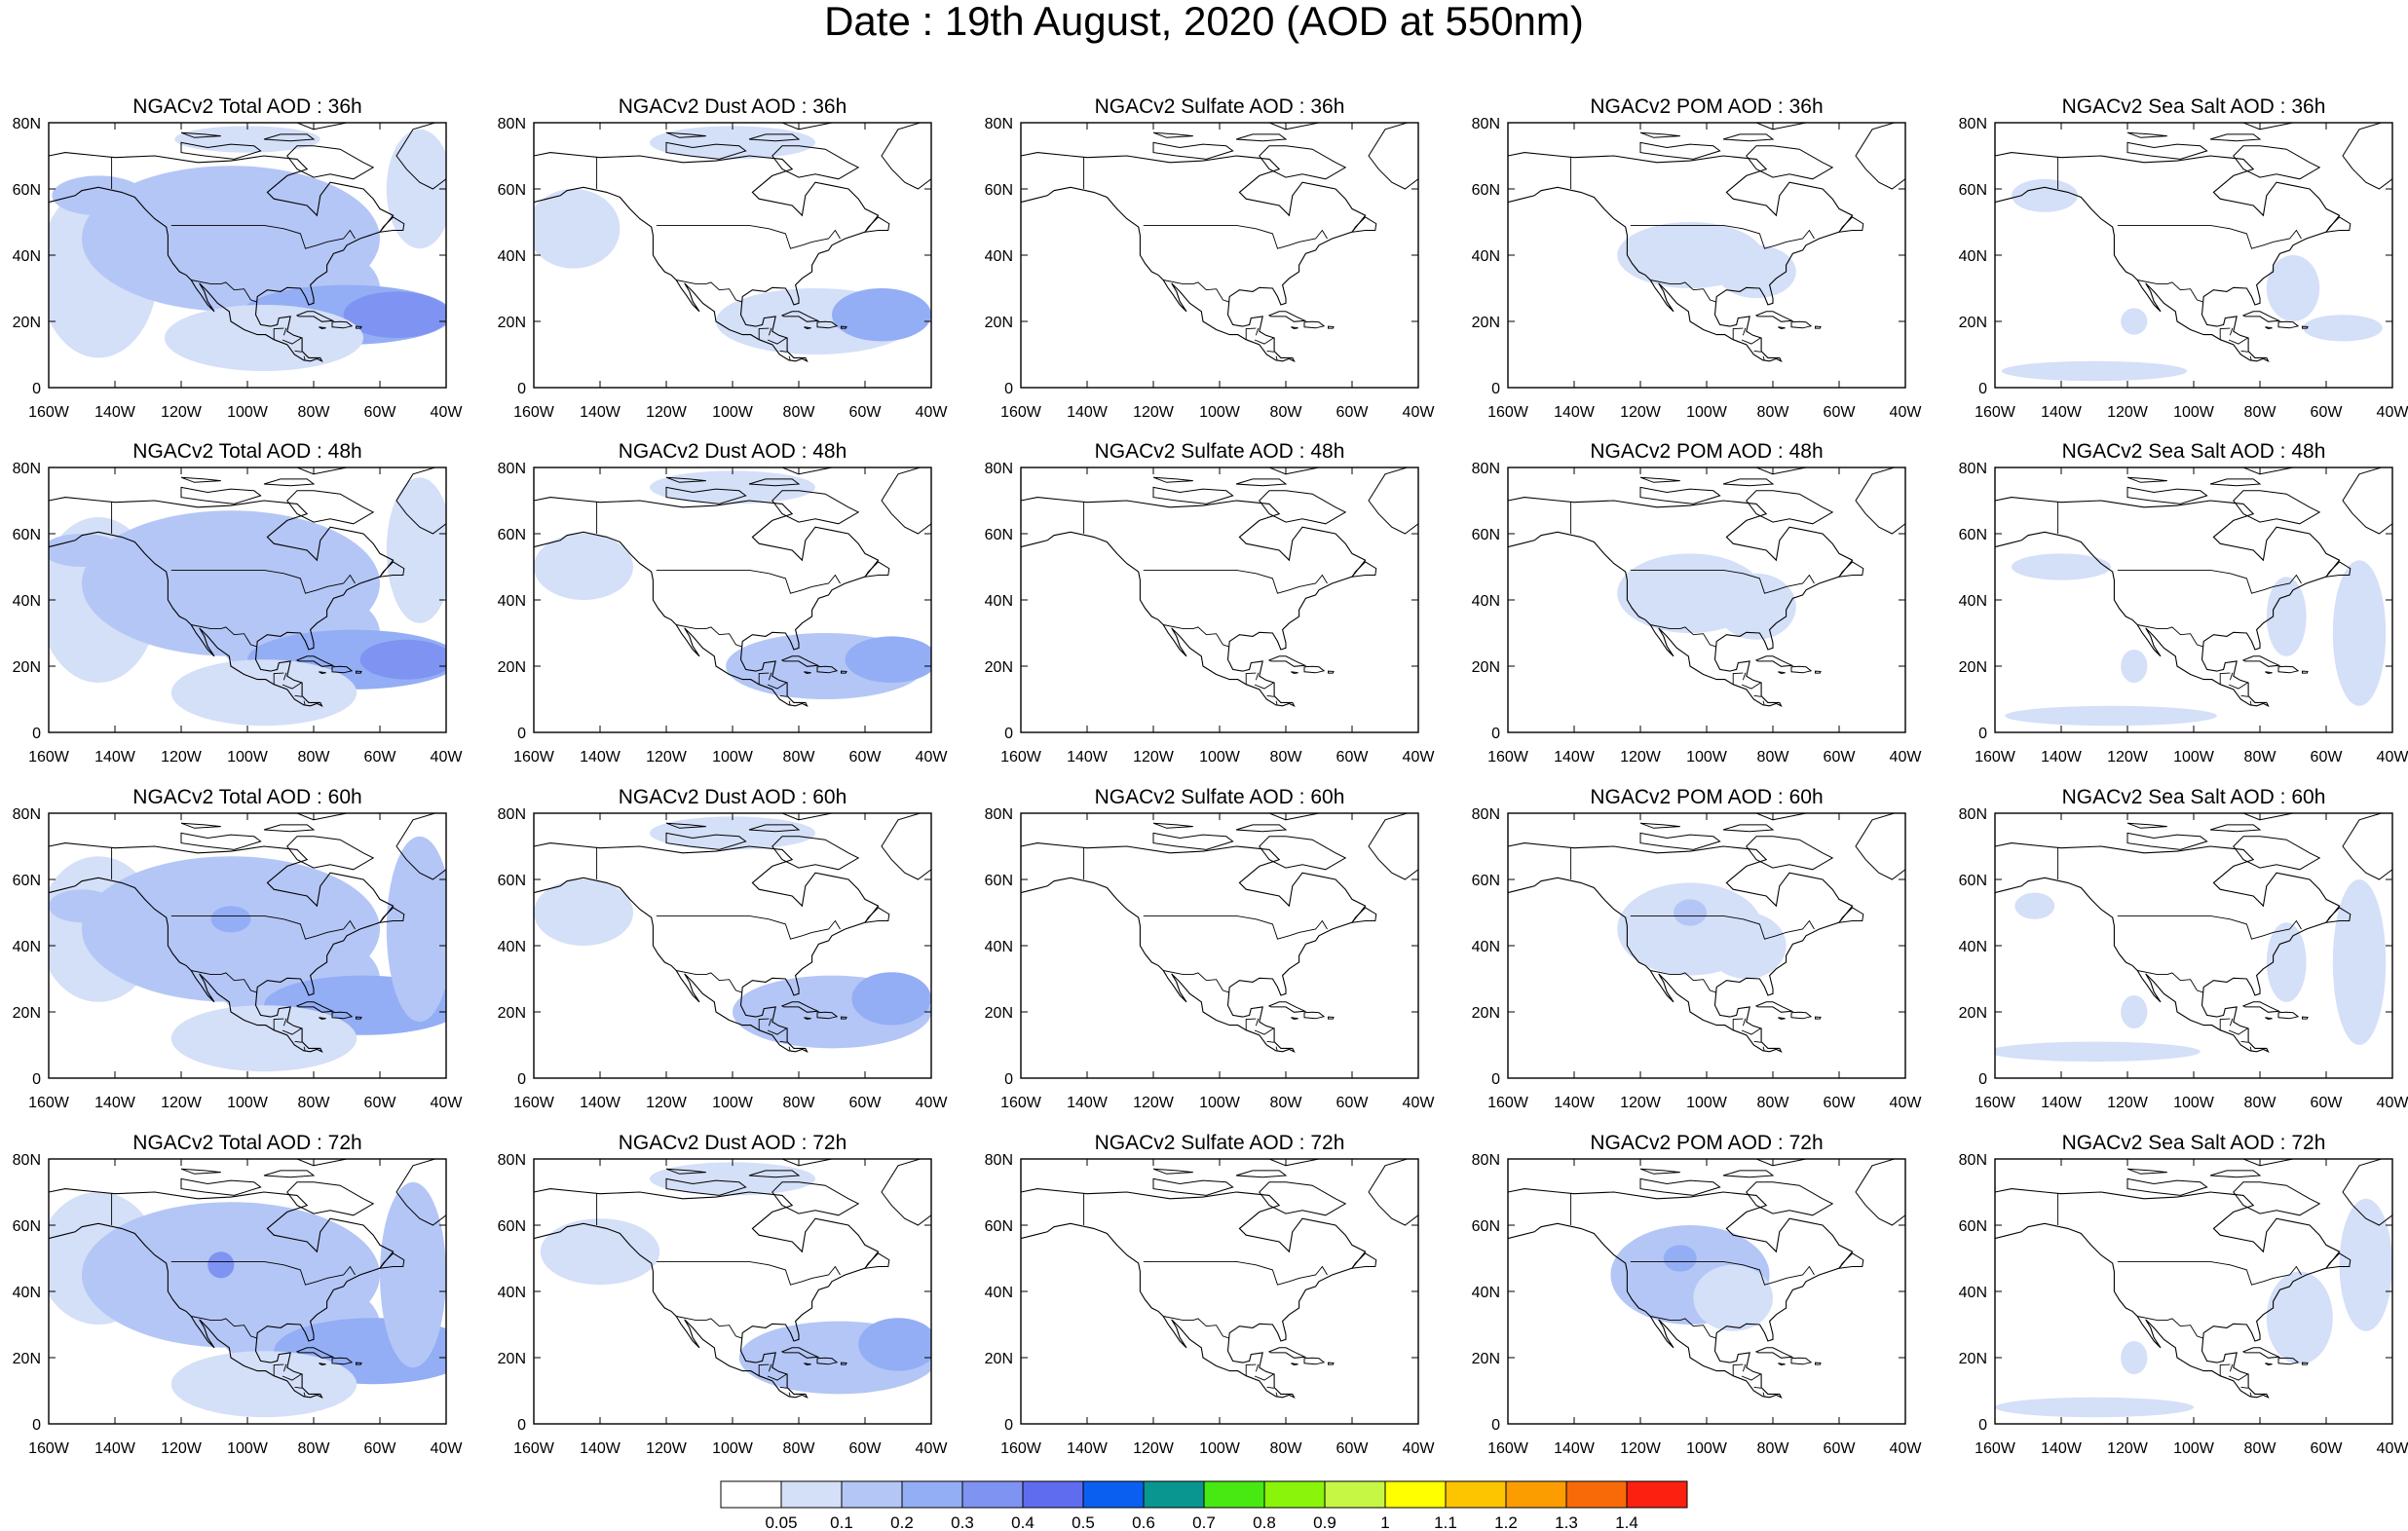 The height and width of the screenshot is (1531, 2408). Describe the element at coordinates (733, 451) in the screenshot. I see `panel-title: NGACv2 Dust AOD : 48h` at that location.